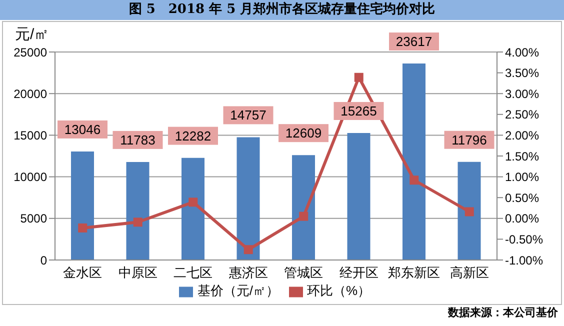 This screenshot has height=326, width=564. What do you see at coordinates (522, 52) in the screenshot?
I see `y2-tick-label: 4.00%` at bounding box center [522, 52].